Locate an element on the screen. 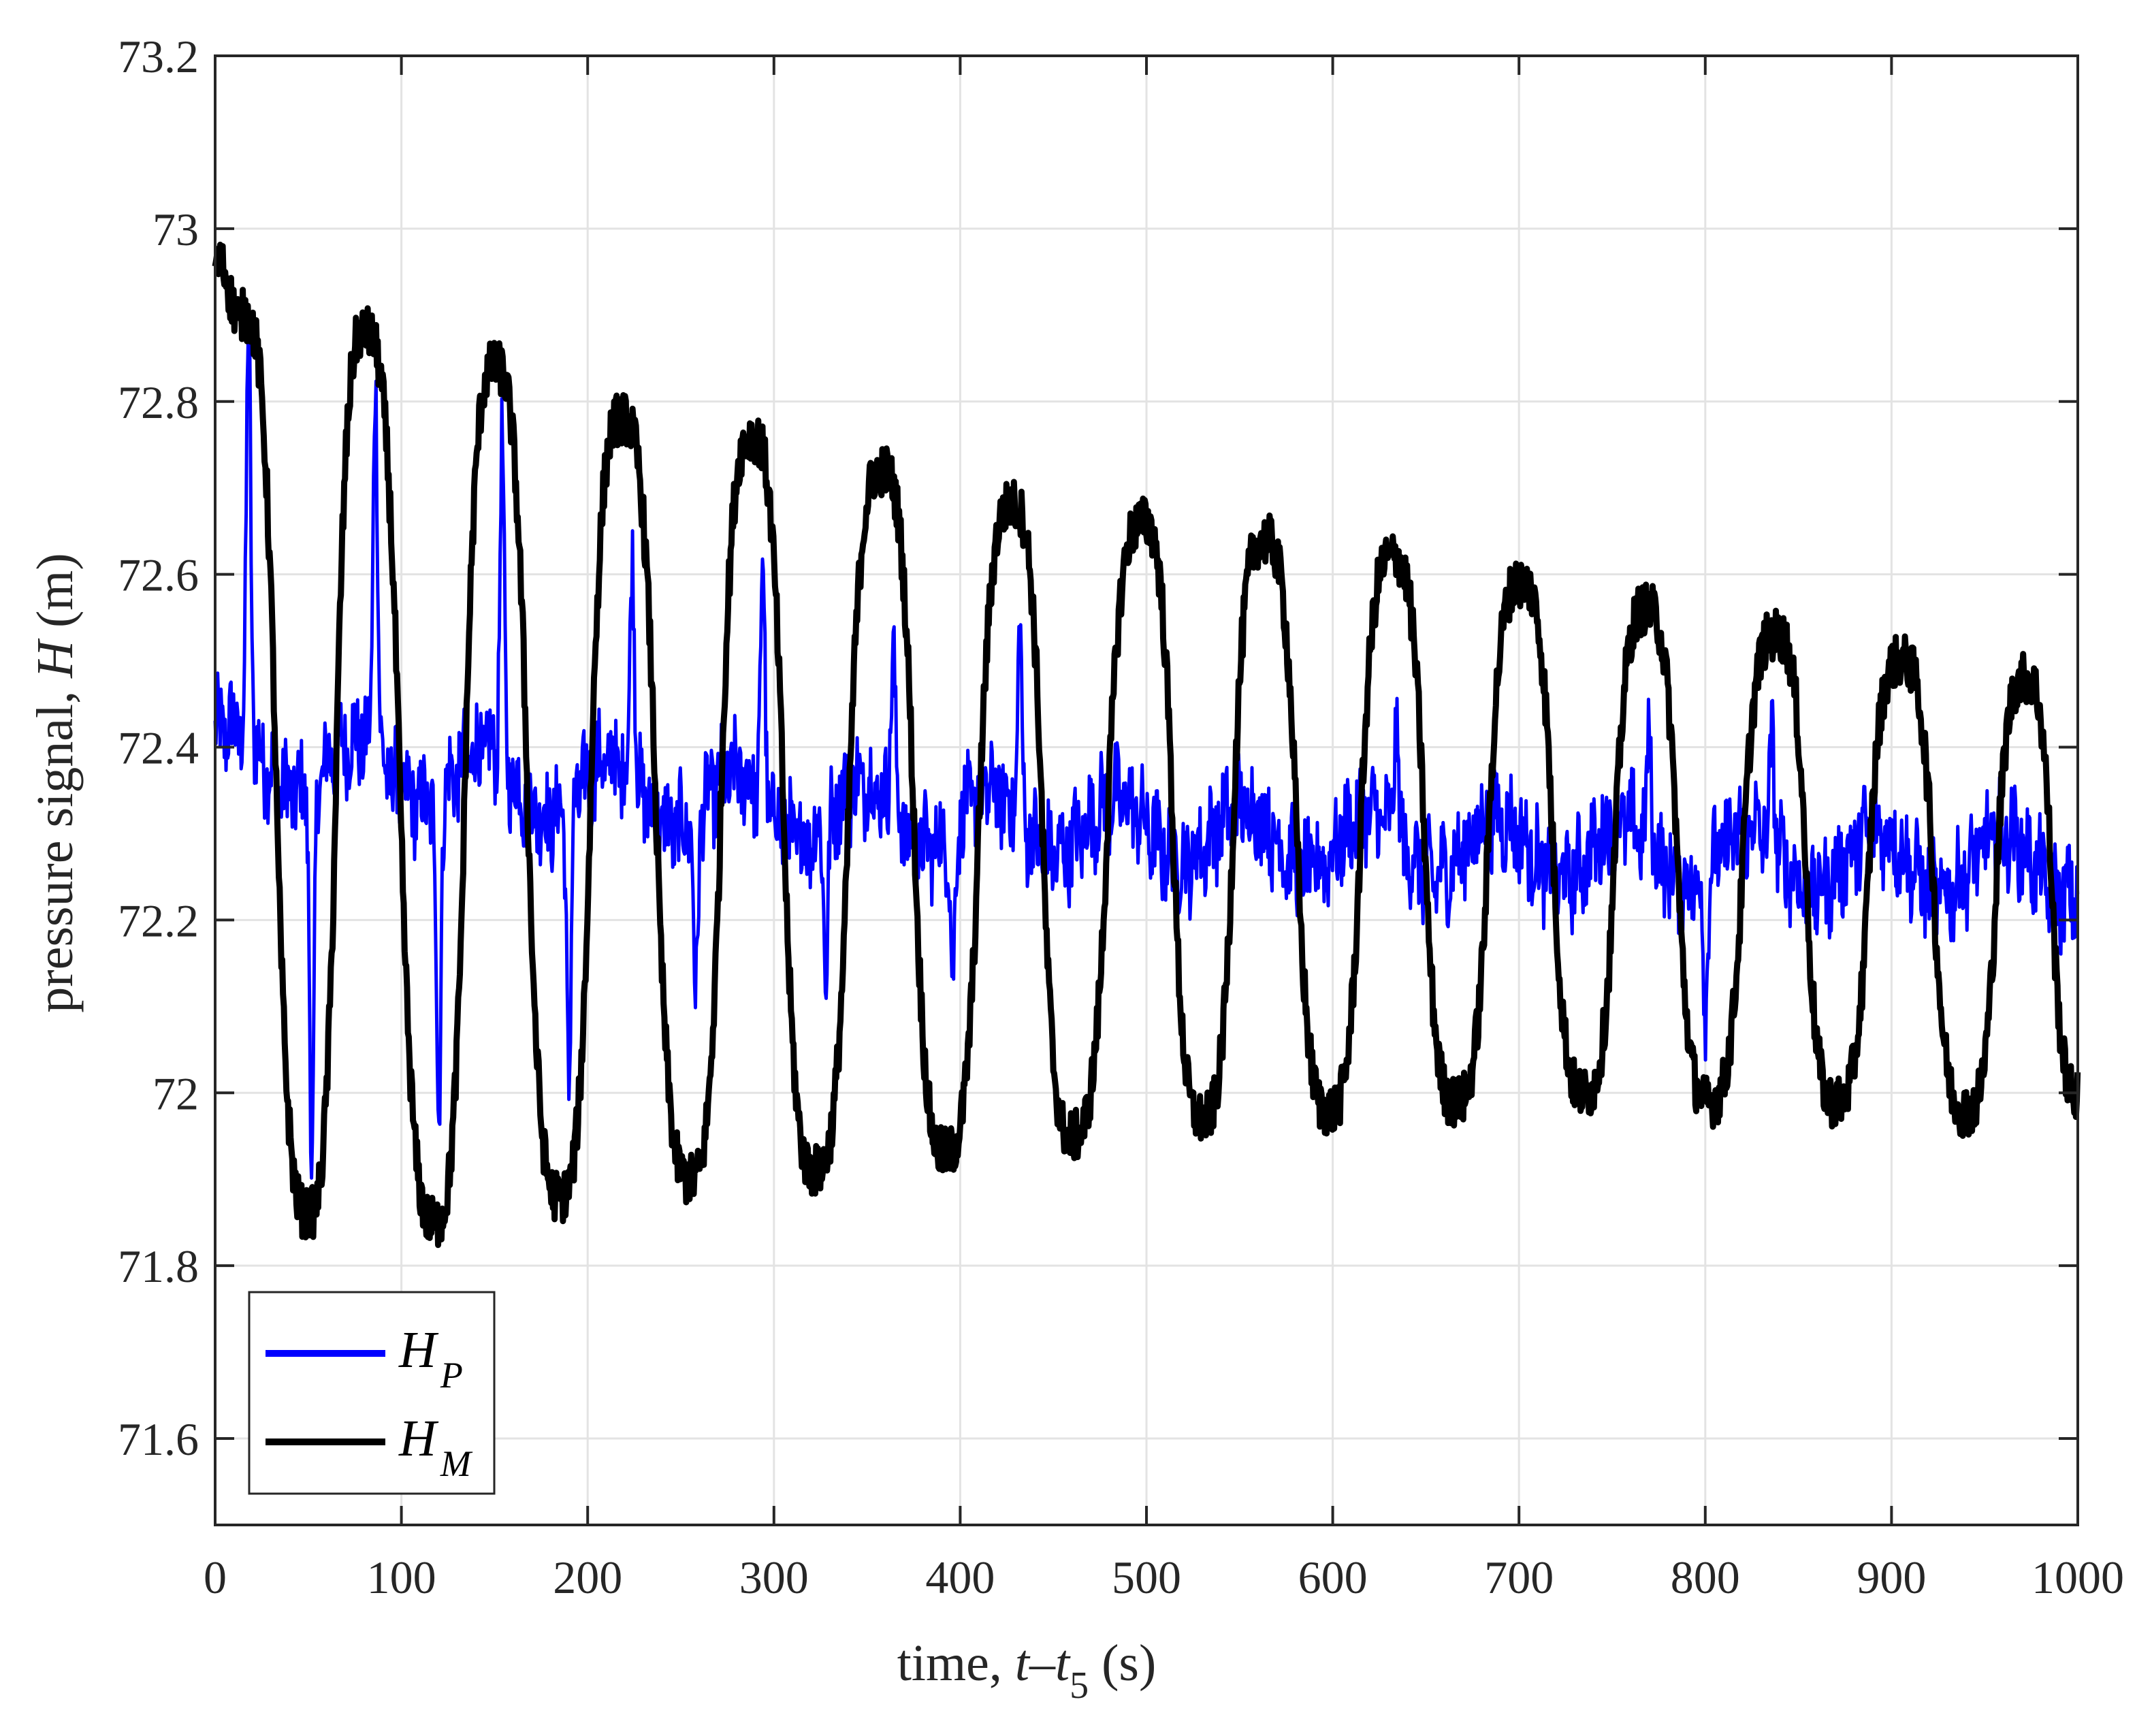 The height and width of the screenshot is (1736, 2152). x-axis-label-prefix: time, is located at coordinates (956, 1664).